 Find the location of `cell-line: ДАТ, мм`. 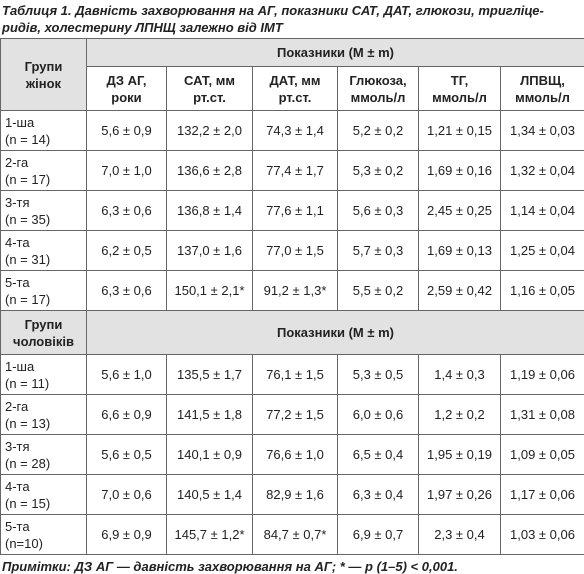

cell-line: ДАТ, мм is located at coordinates (295, 80).